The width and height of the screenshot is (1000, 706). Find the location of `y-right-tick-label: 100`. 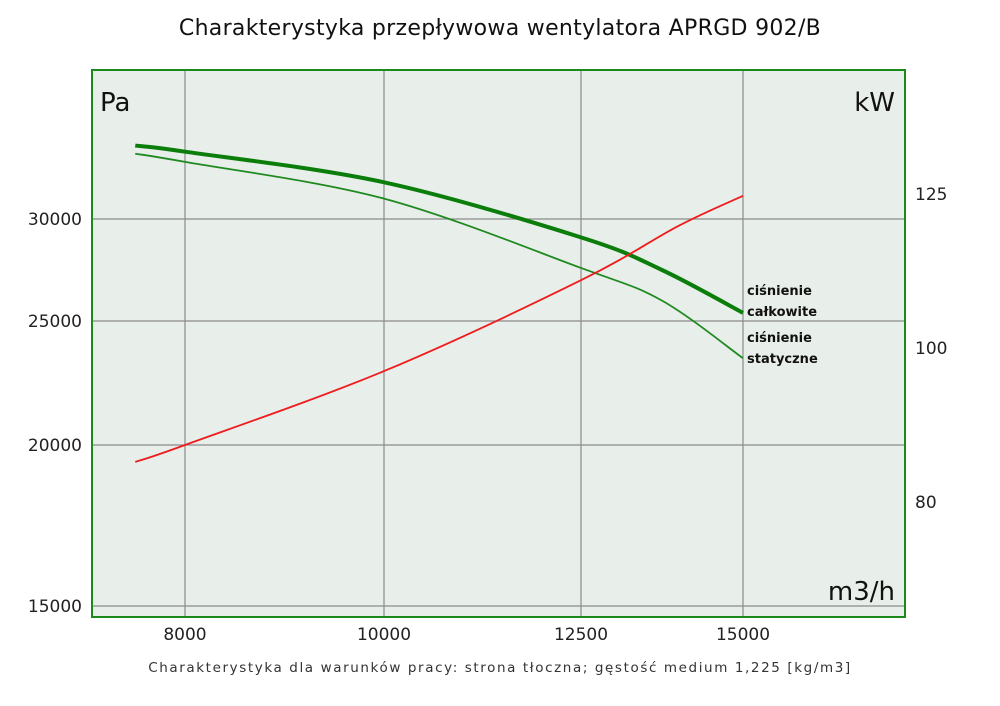

y-right-tick-label: 100 is located at coordinates (931, 349).